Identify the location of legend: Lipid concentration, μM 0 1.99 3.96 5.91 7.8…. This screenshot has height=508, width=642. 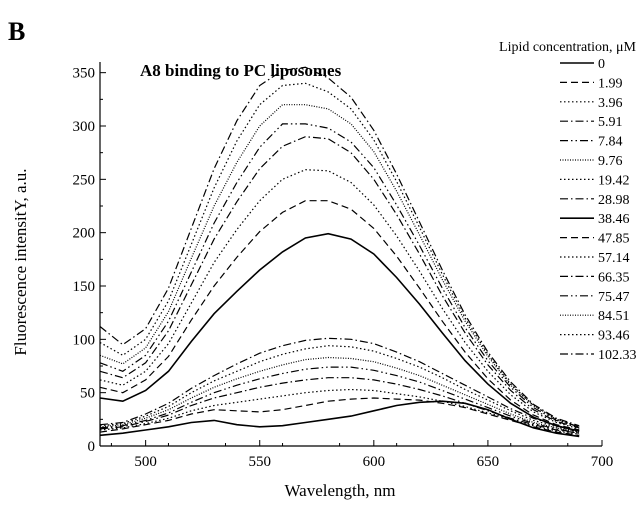
(568, 201).